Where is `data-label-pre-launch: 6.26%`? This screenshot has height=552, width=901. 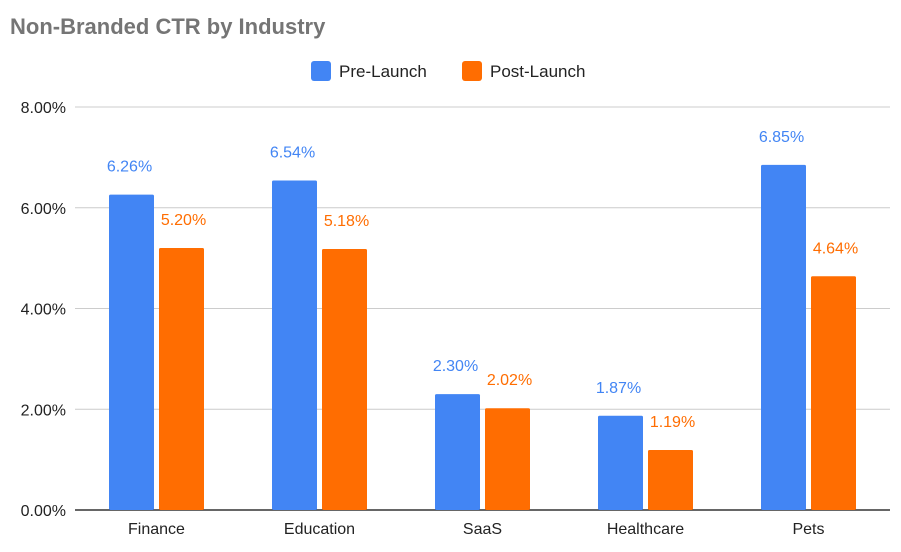 data-label-pre-launch: 6.26% is located at coordinates (129, 167).